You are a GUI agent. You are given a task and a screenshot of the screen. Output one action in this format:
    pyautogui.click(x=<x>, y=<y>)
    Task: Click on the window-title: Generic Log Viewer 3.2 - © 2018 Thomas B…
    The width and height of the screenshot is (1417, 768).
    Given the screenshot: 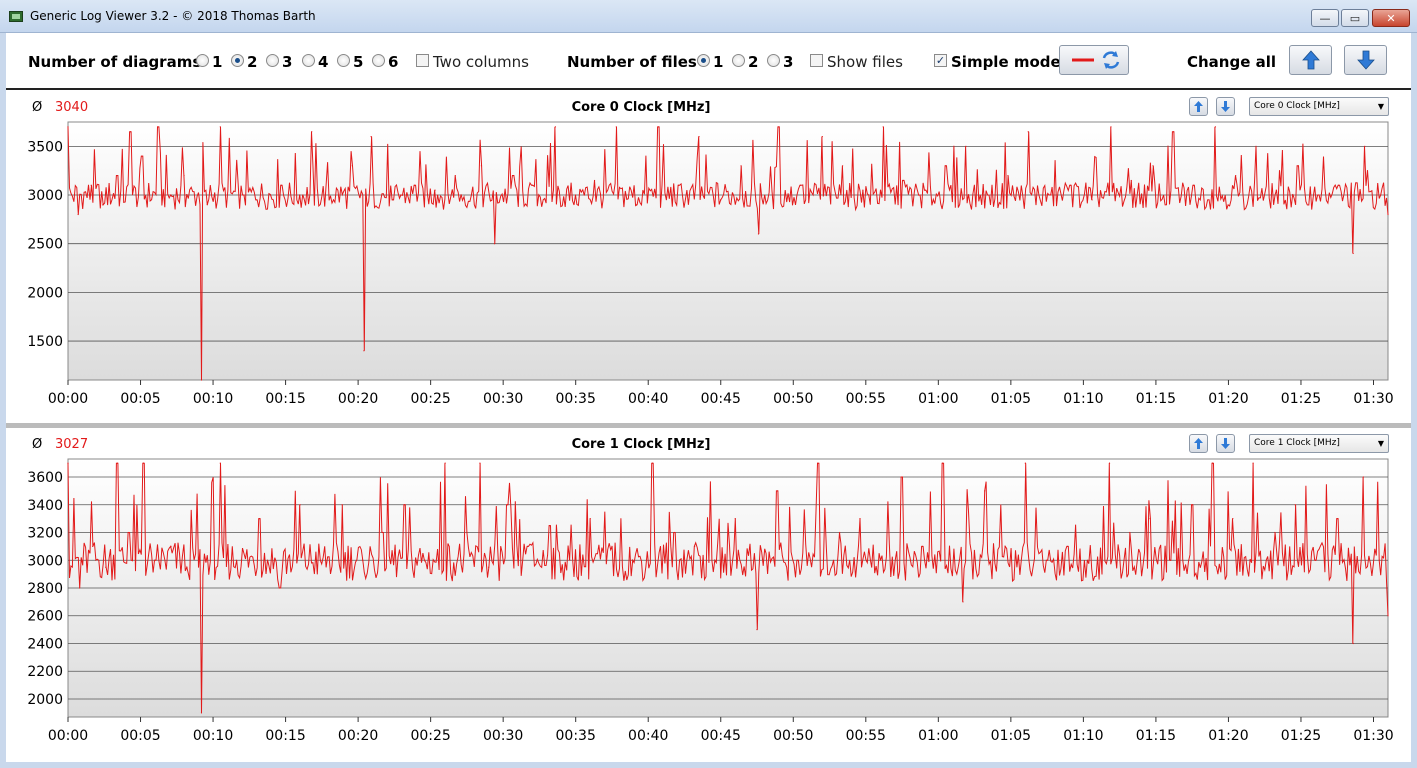 What is the action you would take?
    pyautogui.click(x=173, y=16)
    